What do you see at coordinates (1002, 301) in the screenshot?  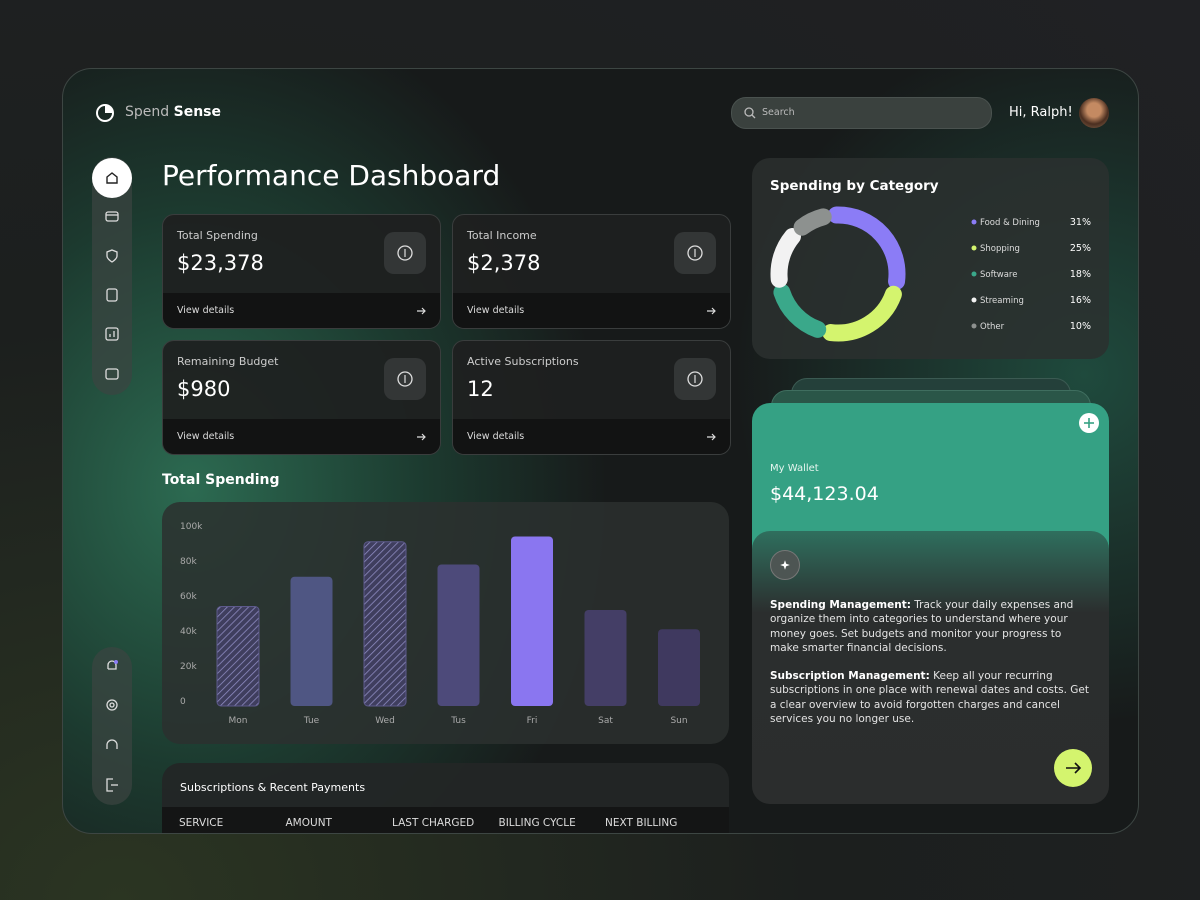 I see `legend-label: Streaming` at bounding box center [1002, 301].